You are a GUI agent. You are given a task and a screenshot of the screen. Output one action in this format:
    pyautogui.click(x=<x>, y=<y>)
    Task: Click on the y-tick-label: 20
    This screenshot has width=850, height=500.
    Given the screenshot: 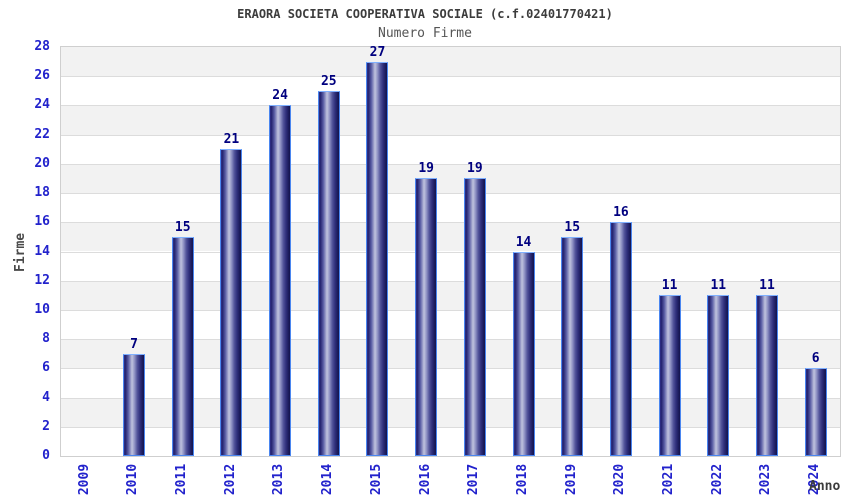 What is the action you would take?
    pyautogui.click(x=42, y=163)
    